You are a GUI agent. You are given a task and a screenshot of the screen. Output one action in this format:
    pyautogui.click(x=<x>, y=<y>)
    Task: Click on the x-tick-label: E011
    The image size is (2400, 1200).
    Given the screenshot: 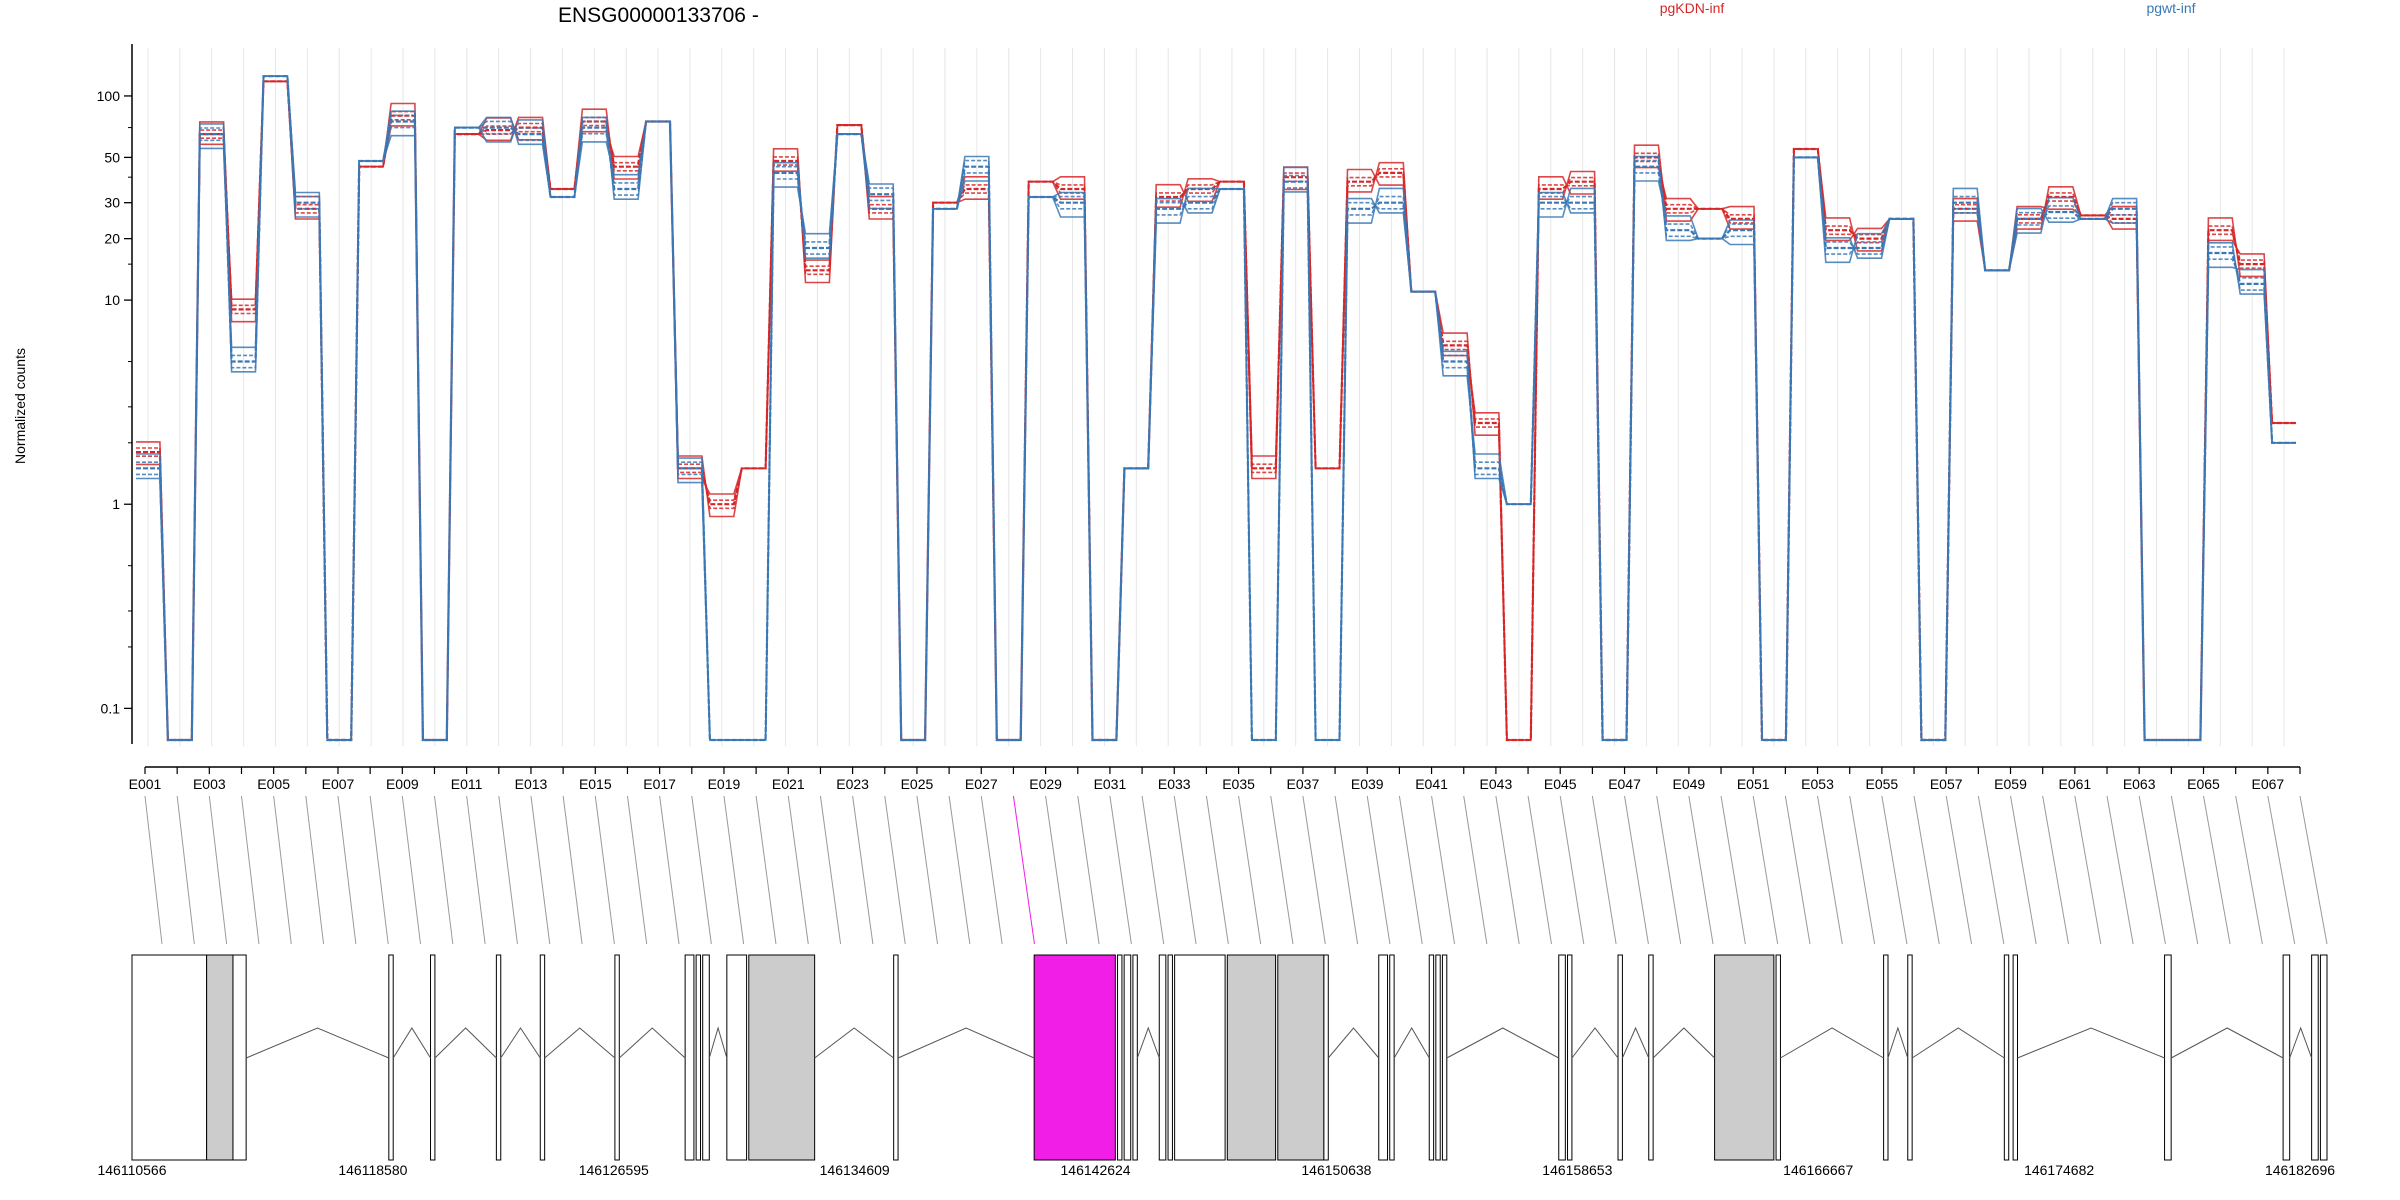 What is the action you would take?
    pyautogui.click(x=467, y=784)
    